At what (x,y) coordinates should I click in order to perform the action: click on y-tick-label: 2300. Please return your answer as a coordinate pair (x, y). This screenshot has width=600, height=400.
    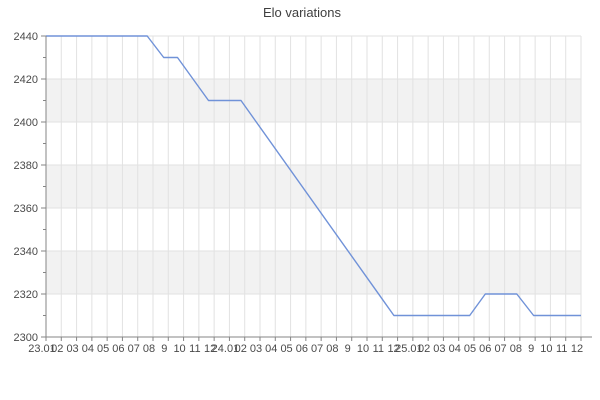
    Looking at the image, I should click on (26, 338).